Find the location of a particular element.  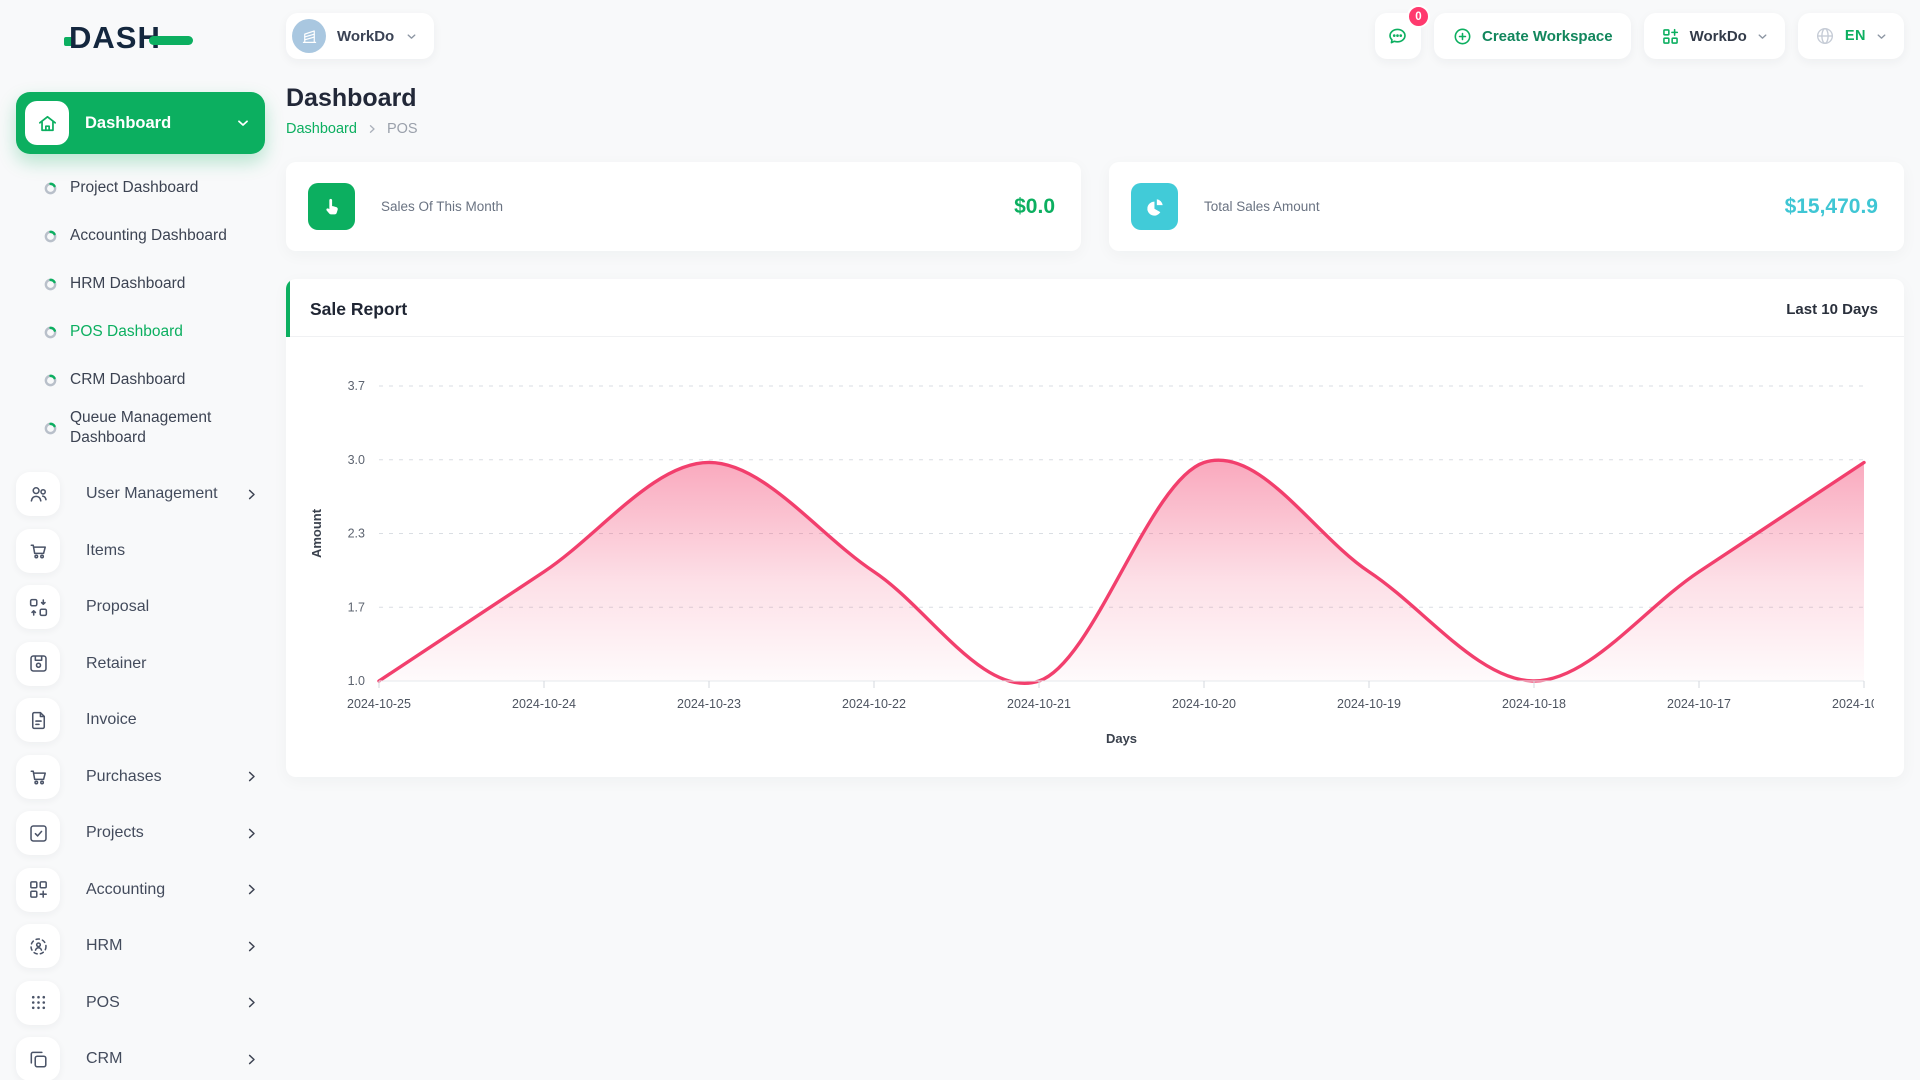

subnav-label: POS Dashboard is located at coordinates (126, 331).